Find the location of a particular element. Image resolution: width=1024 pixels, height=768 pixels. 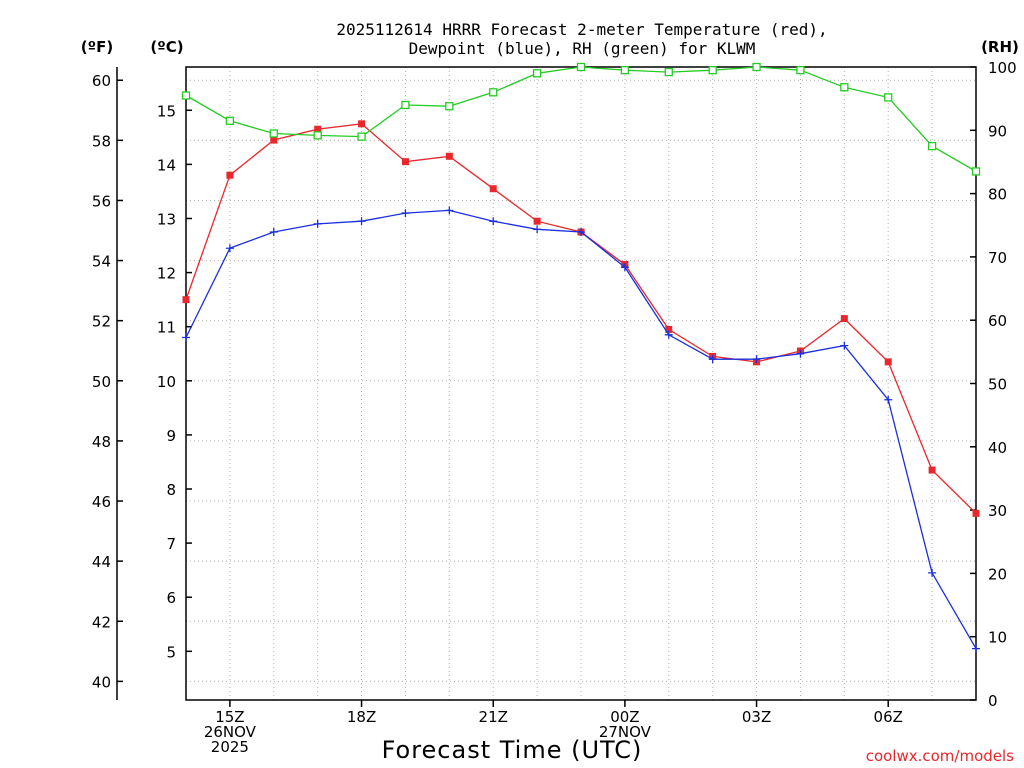

series-rh is located at coordinates (581, 119).